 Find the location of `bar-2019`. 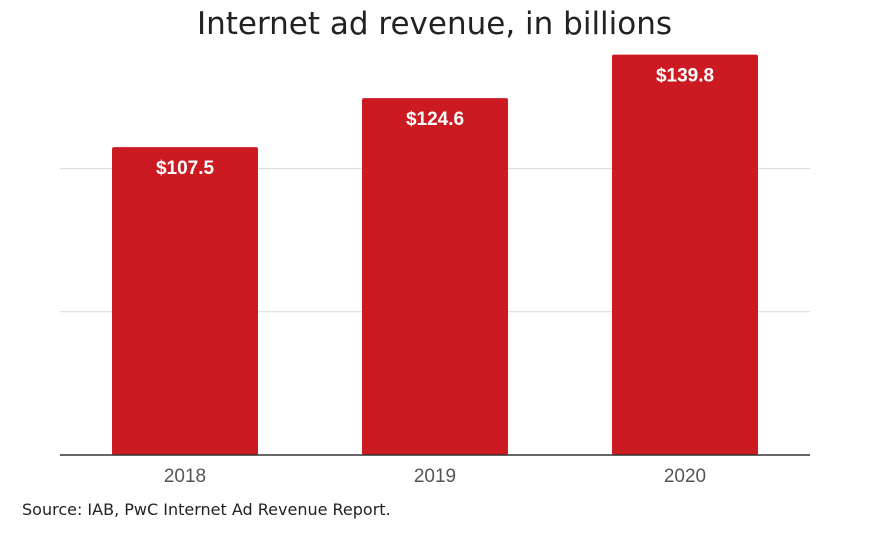

bar-2019 is located at coordinates (435, 277).